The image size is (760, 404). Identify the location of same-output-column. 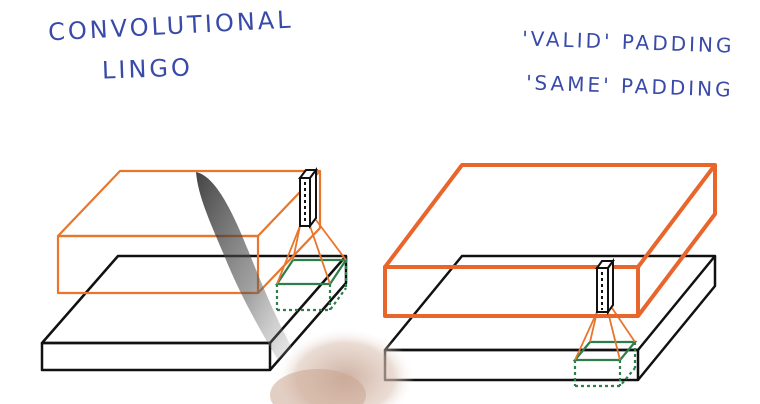
(605, 286).